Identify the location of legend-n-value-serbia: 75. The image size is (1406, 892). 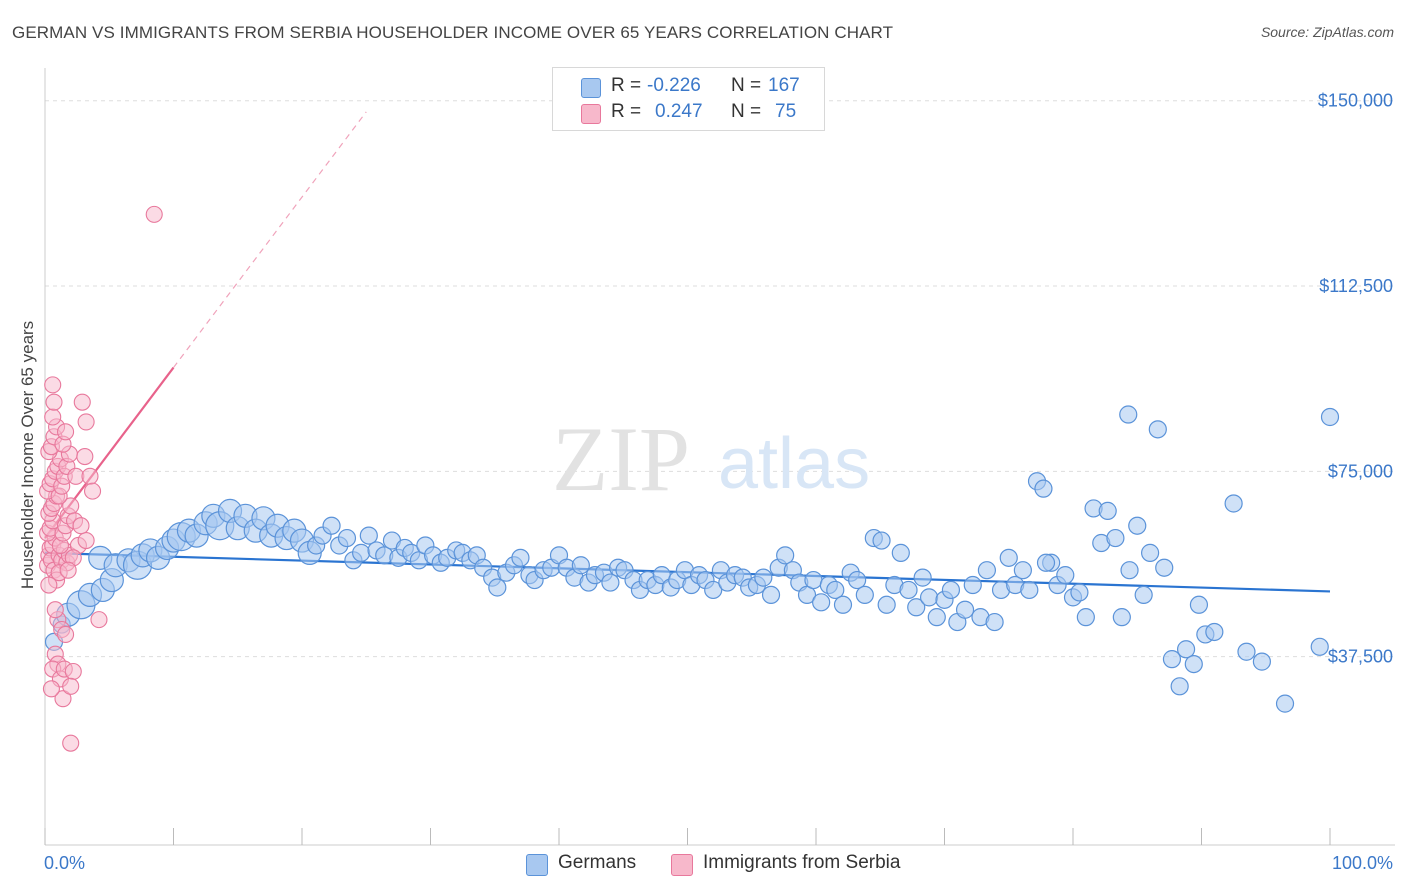
(786, 111).